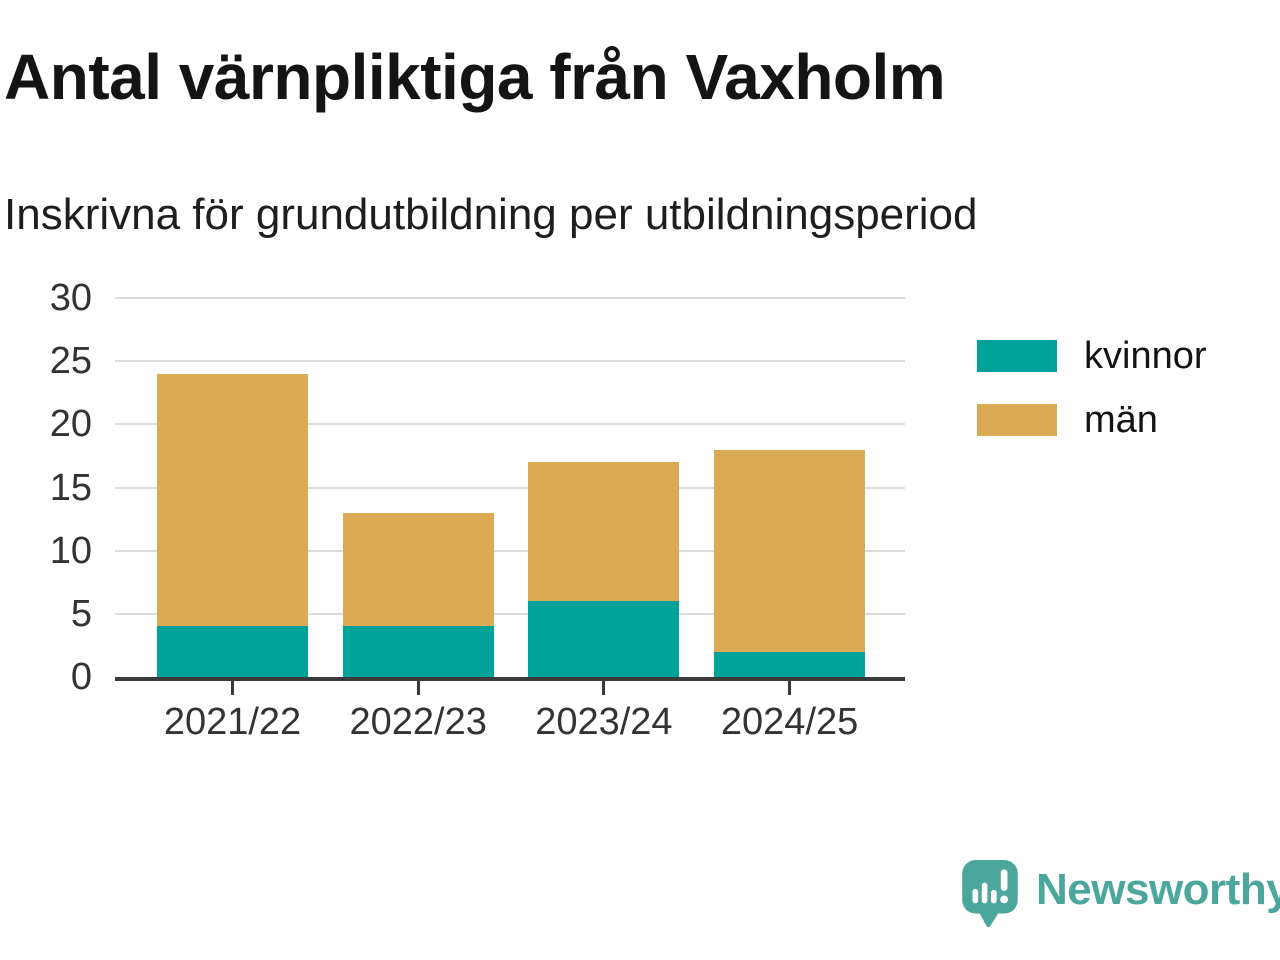  What do you see at coordinates (1092, 388) in the screenshot?
I see `chart-legend: kvinnor män` at bounding box center [1092, 388].